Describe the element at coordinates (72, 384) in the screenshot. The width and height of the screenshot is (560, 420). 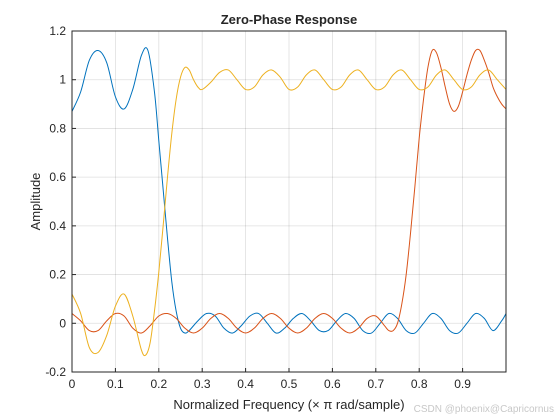
I see `x-tick-label: 0` at that location.